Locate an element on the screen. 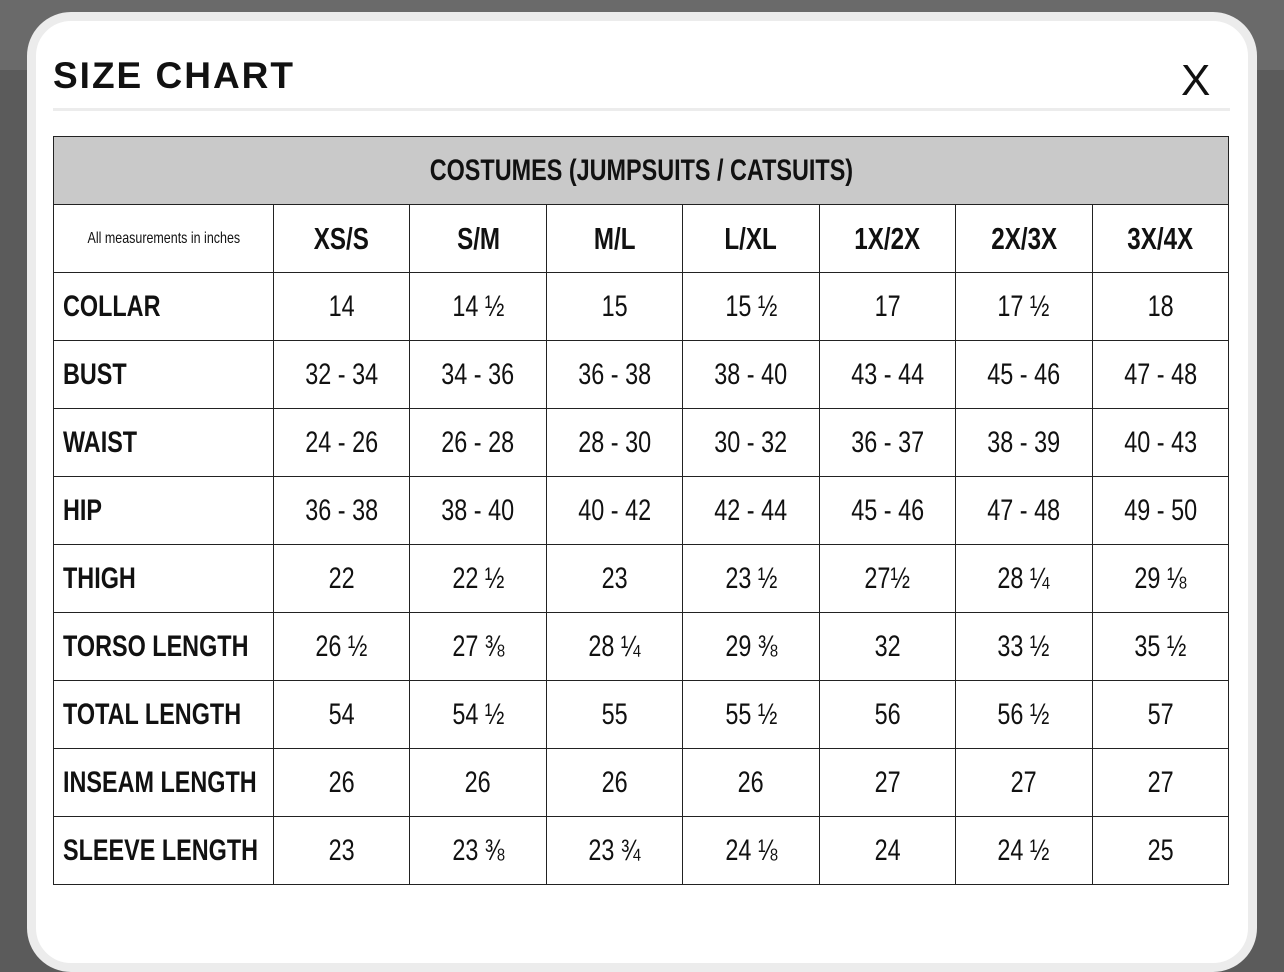 This screenshot has height=972, width=1284. measure-value: 27 is located at coordinates (1024, 782).